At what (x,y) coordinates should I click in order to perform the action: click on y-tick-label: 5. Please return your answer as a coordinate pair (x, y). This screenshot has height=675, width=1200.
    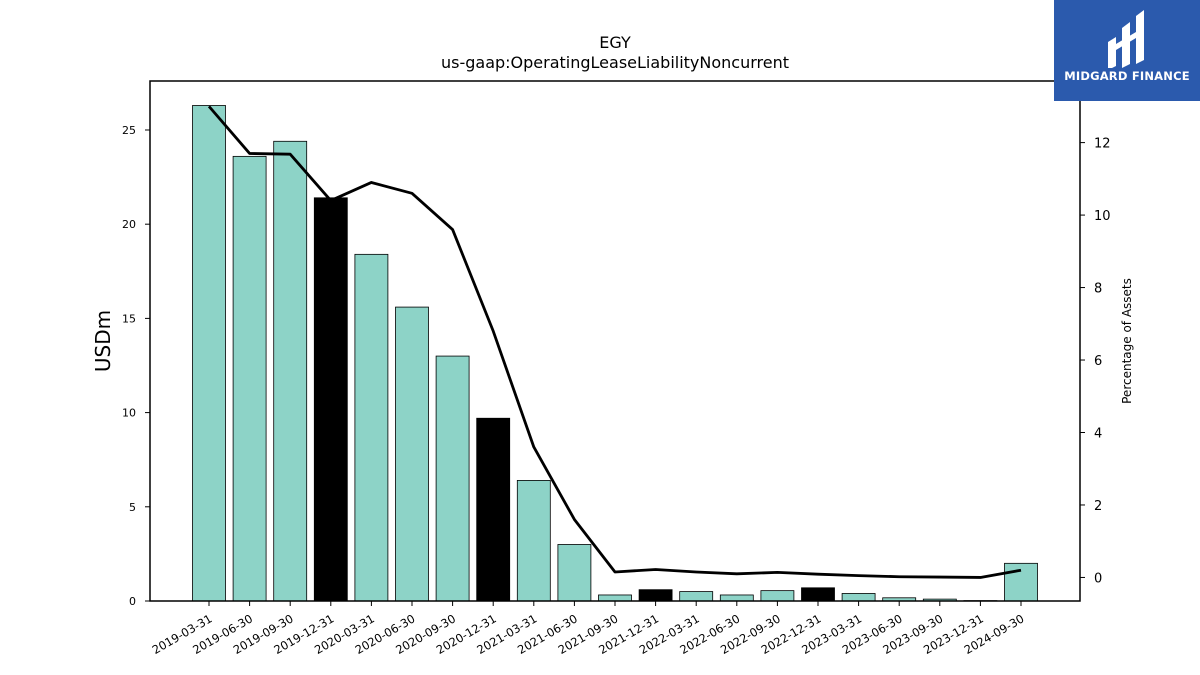
    Looking at the image, I should click on (132, 507).